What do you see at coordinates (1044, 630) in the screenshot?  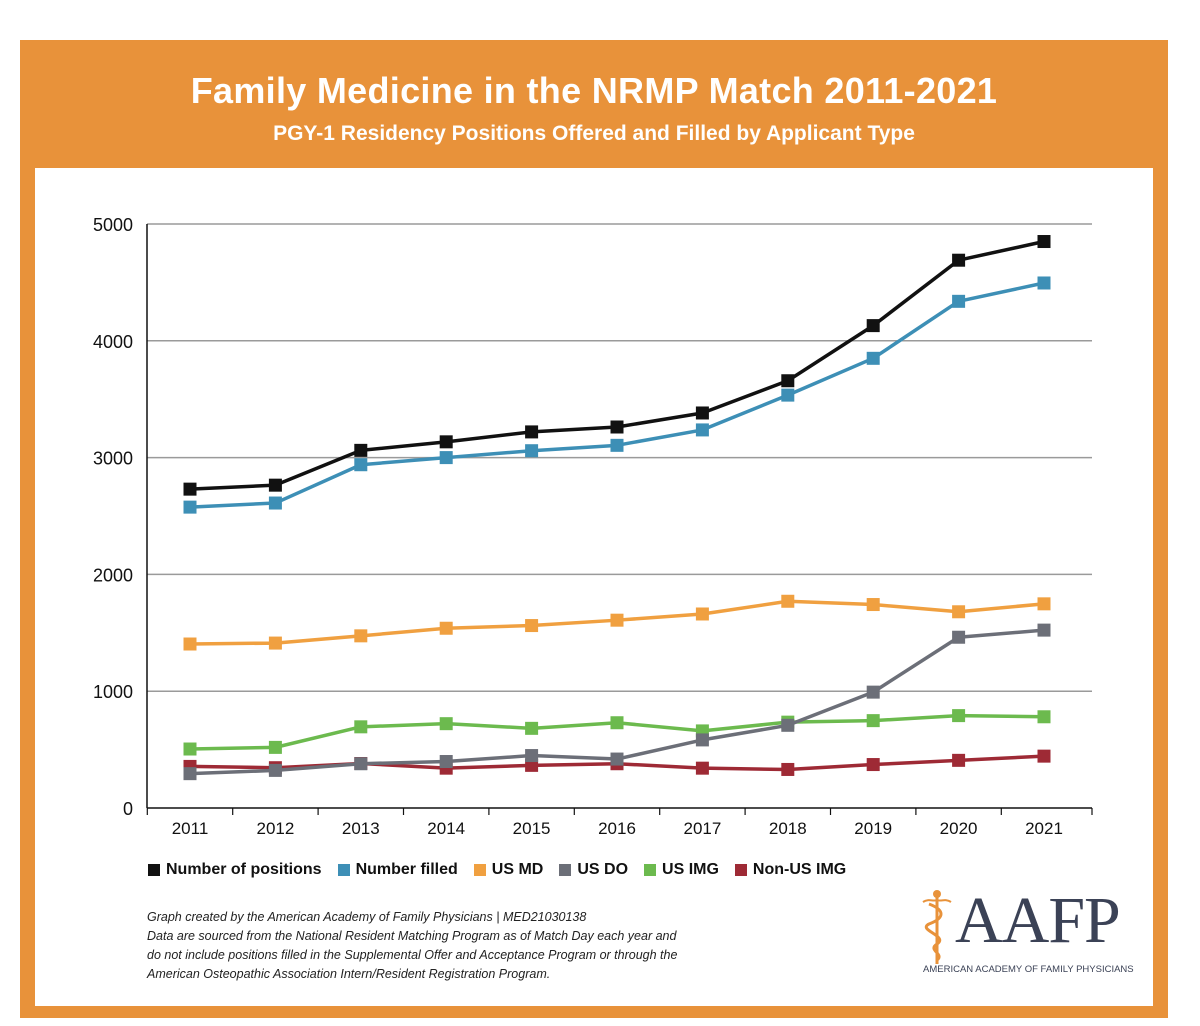 I see `point-us-do-2021` at bounding box center [1044, 630].